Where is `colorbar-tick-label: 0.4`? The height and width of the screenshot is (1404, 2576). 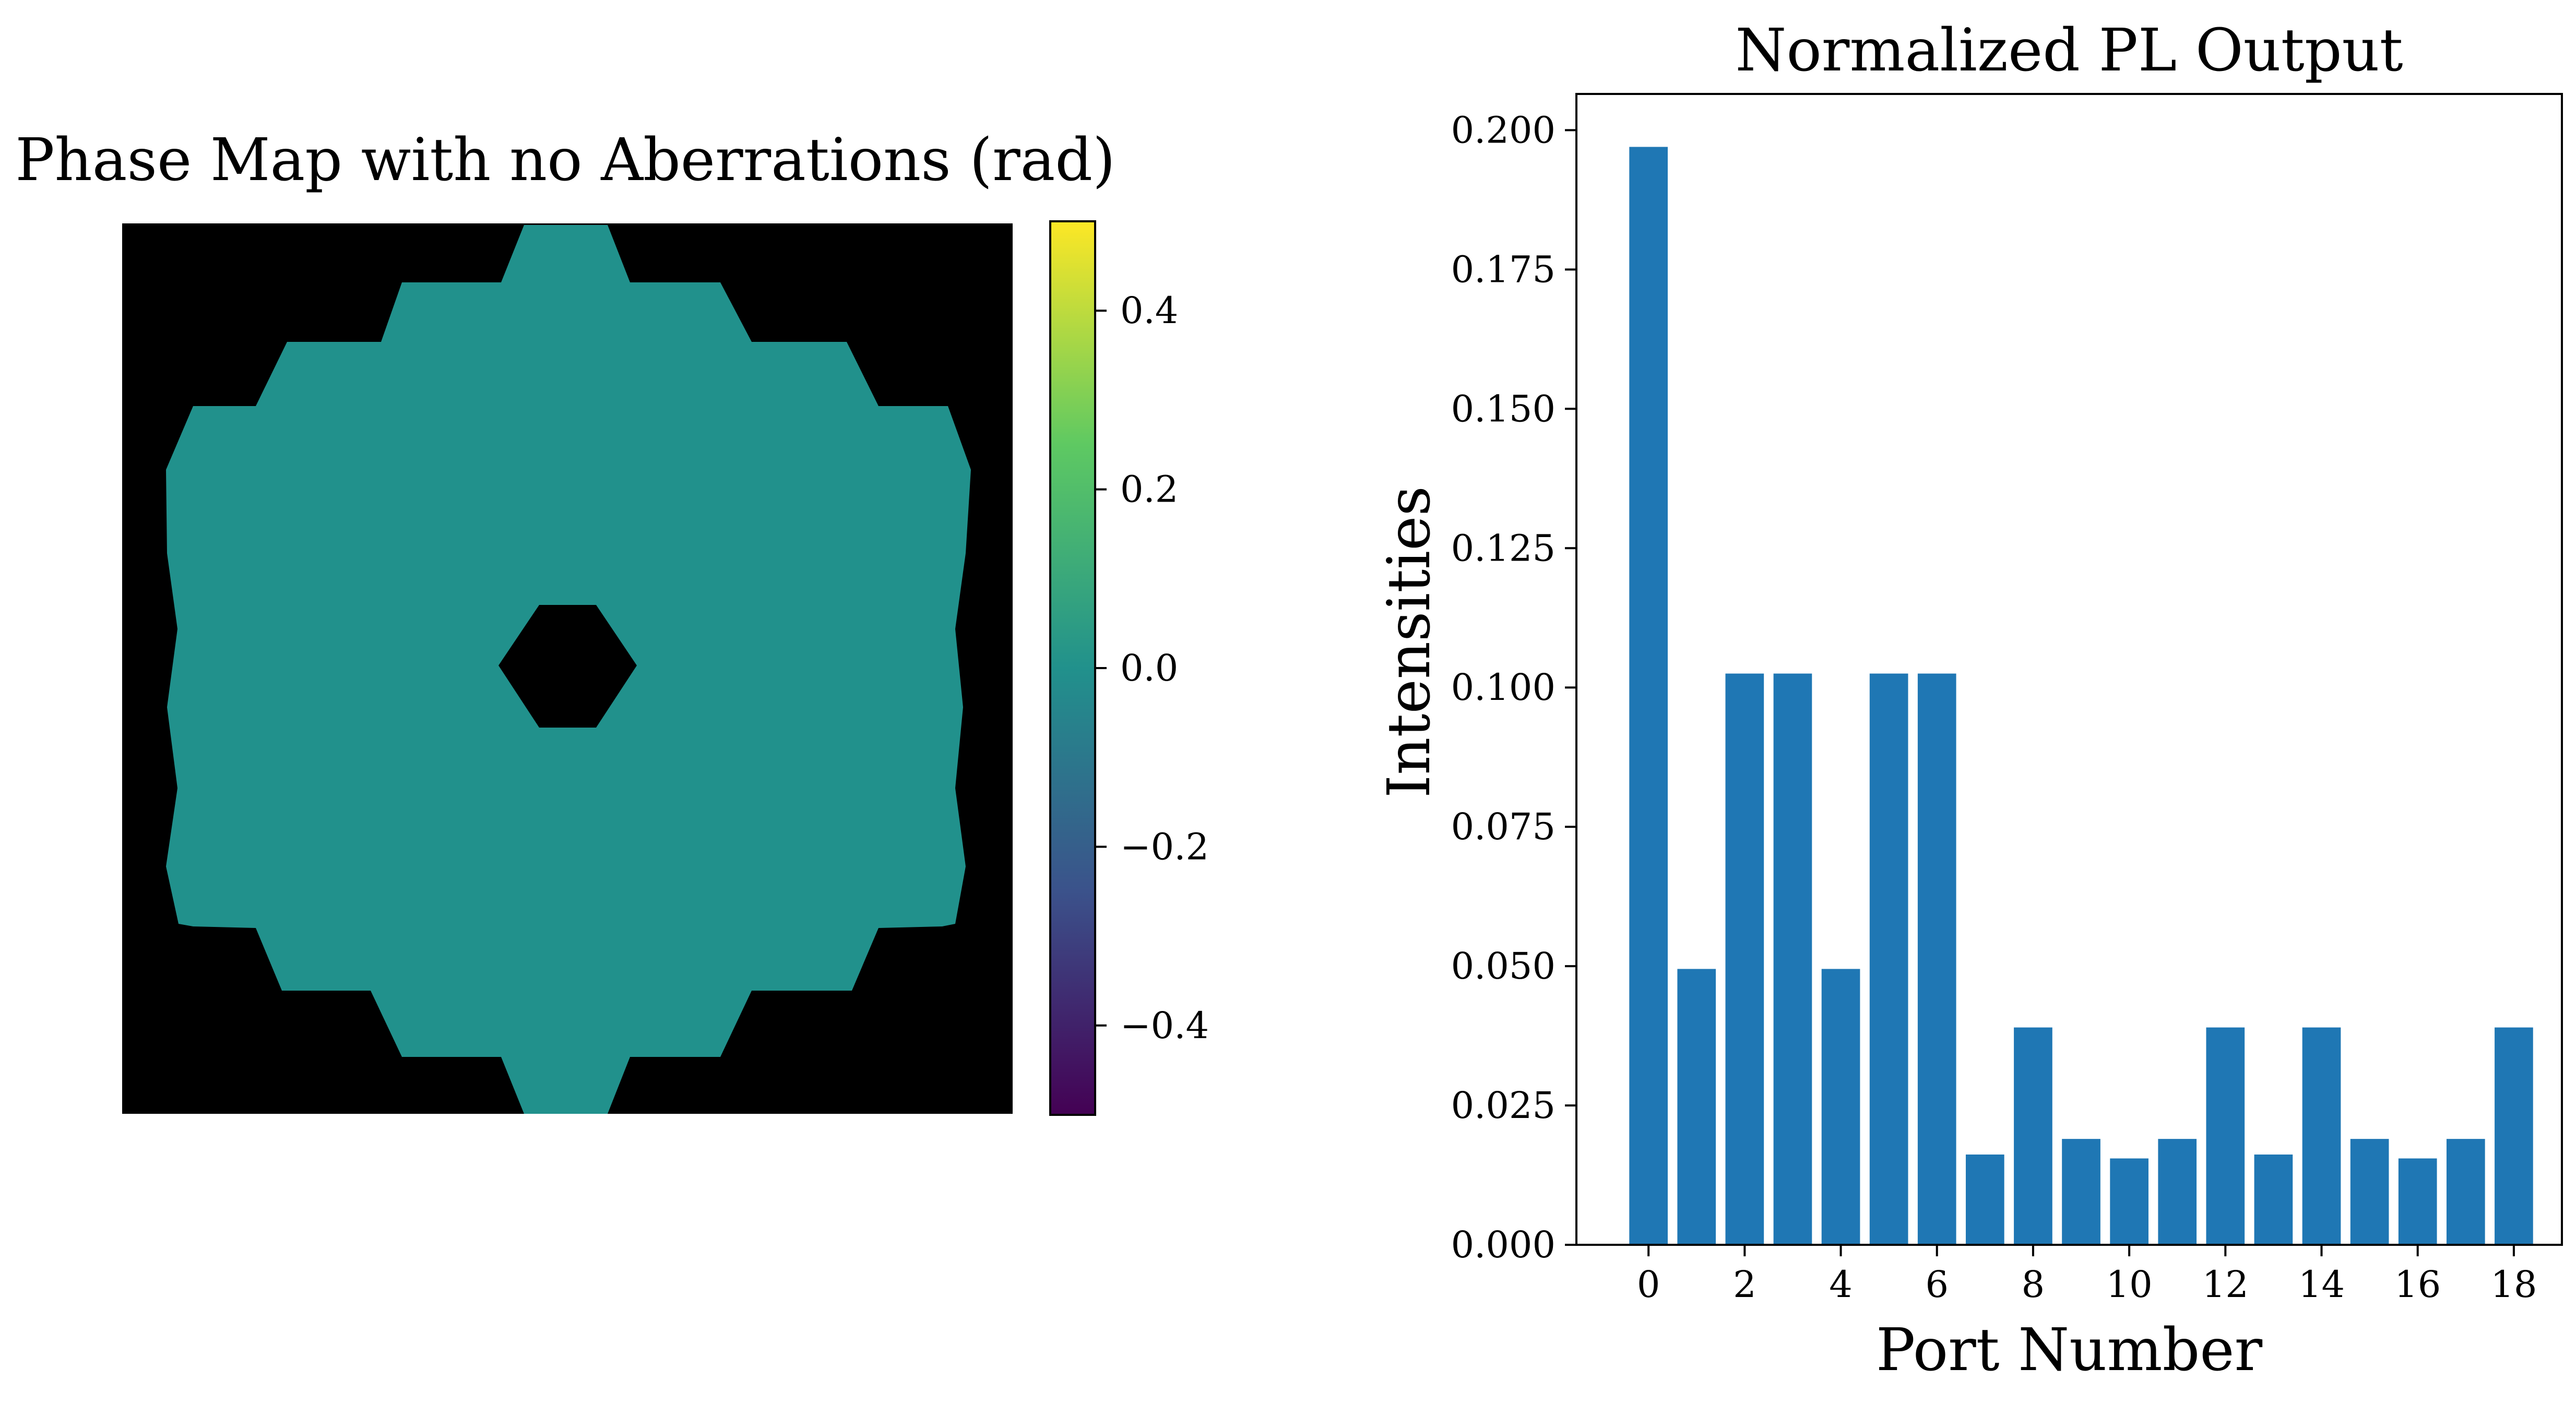
colorbar-tick-label: 0.4 is located at coordinates (1149, 310).